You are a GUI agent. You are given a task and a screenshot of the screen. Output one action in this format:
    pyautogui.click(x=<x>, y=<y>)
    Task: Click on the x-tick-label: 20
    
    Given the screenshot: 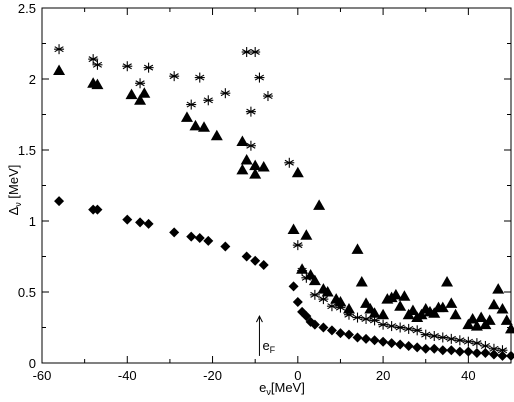 What is the action you would take?
    pyautogui.click(x=383, y=375)
    